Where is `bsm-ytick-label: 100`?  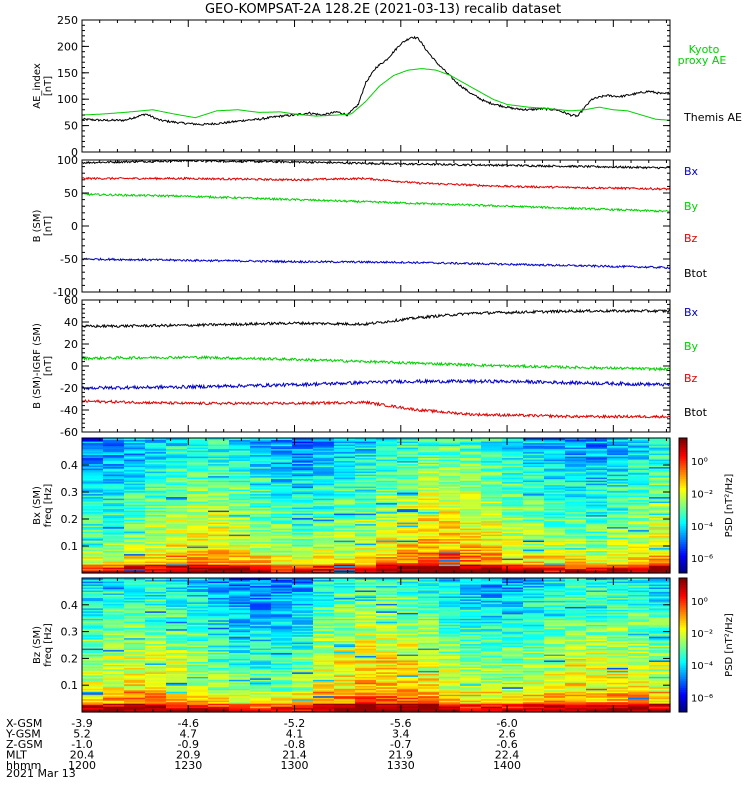
bsm-ytick-label: 100 is located at coordinates (67, 160).